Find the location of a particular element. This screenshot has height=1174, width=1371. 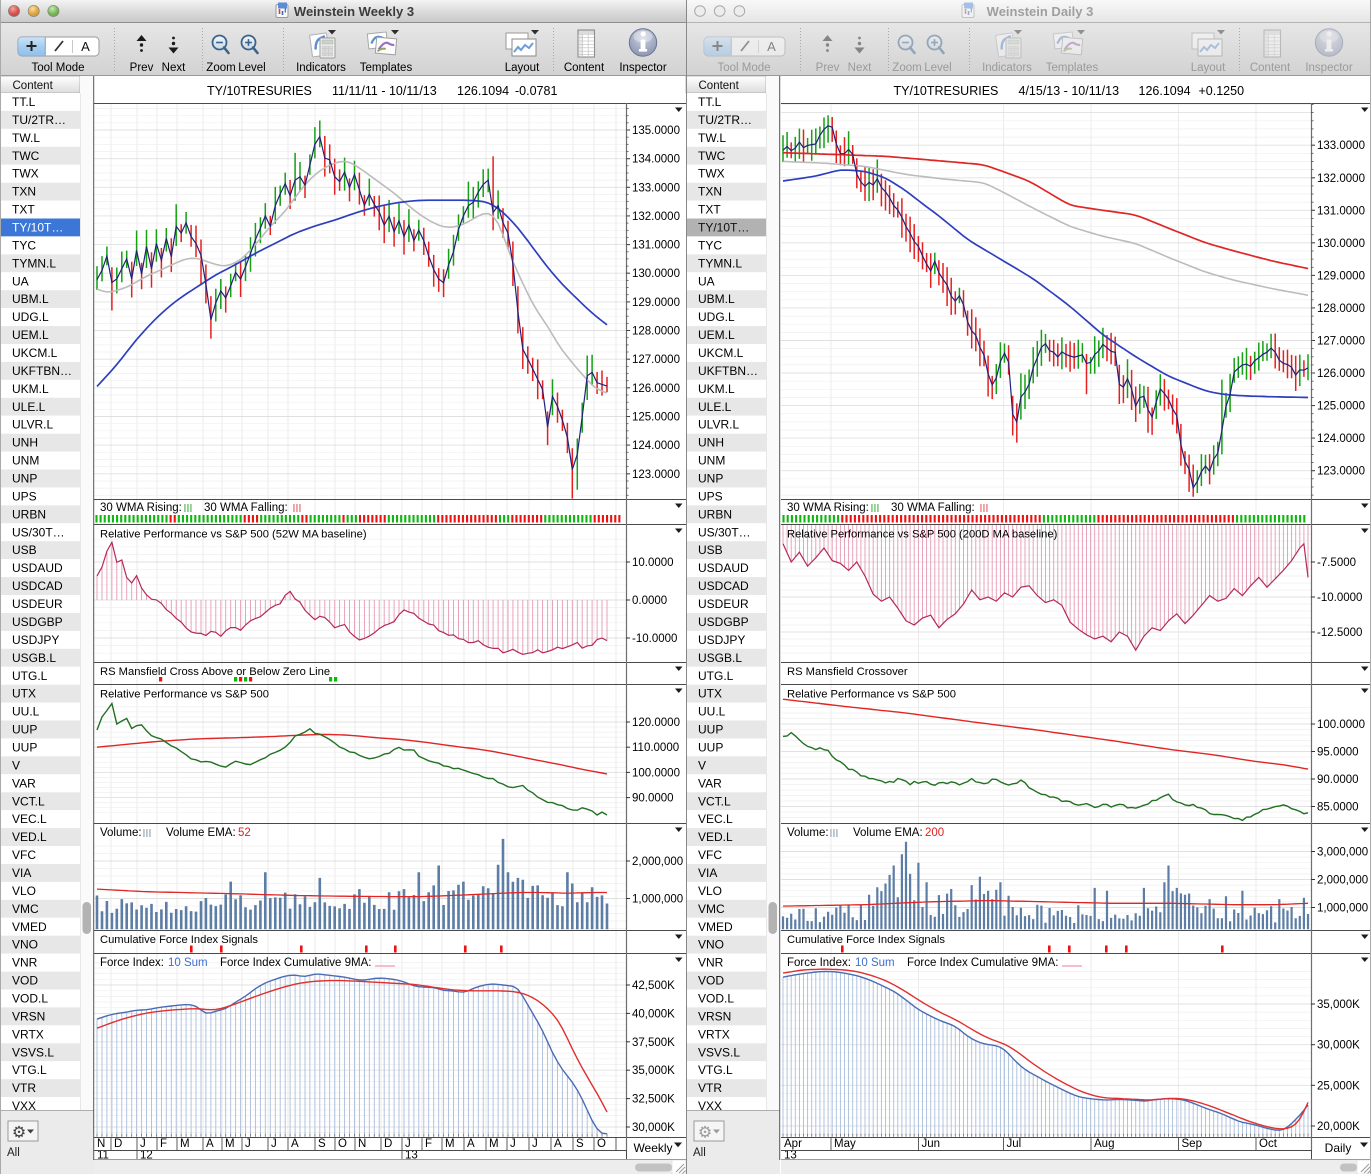

svg-text: Level is located at coordinates (938, 68).